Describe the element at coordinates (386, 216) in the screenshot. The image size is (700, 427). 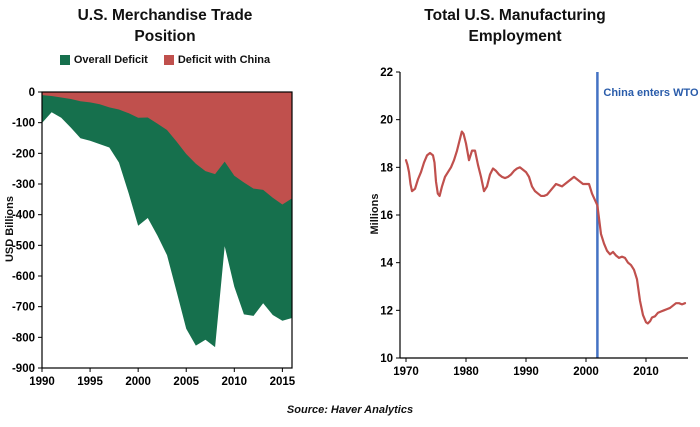
I see `svg-text: 16` at that location.